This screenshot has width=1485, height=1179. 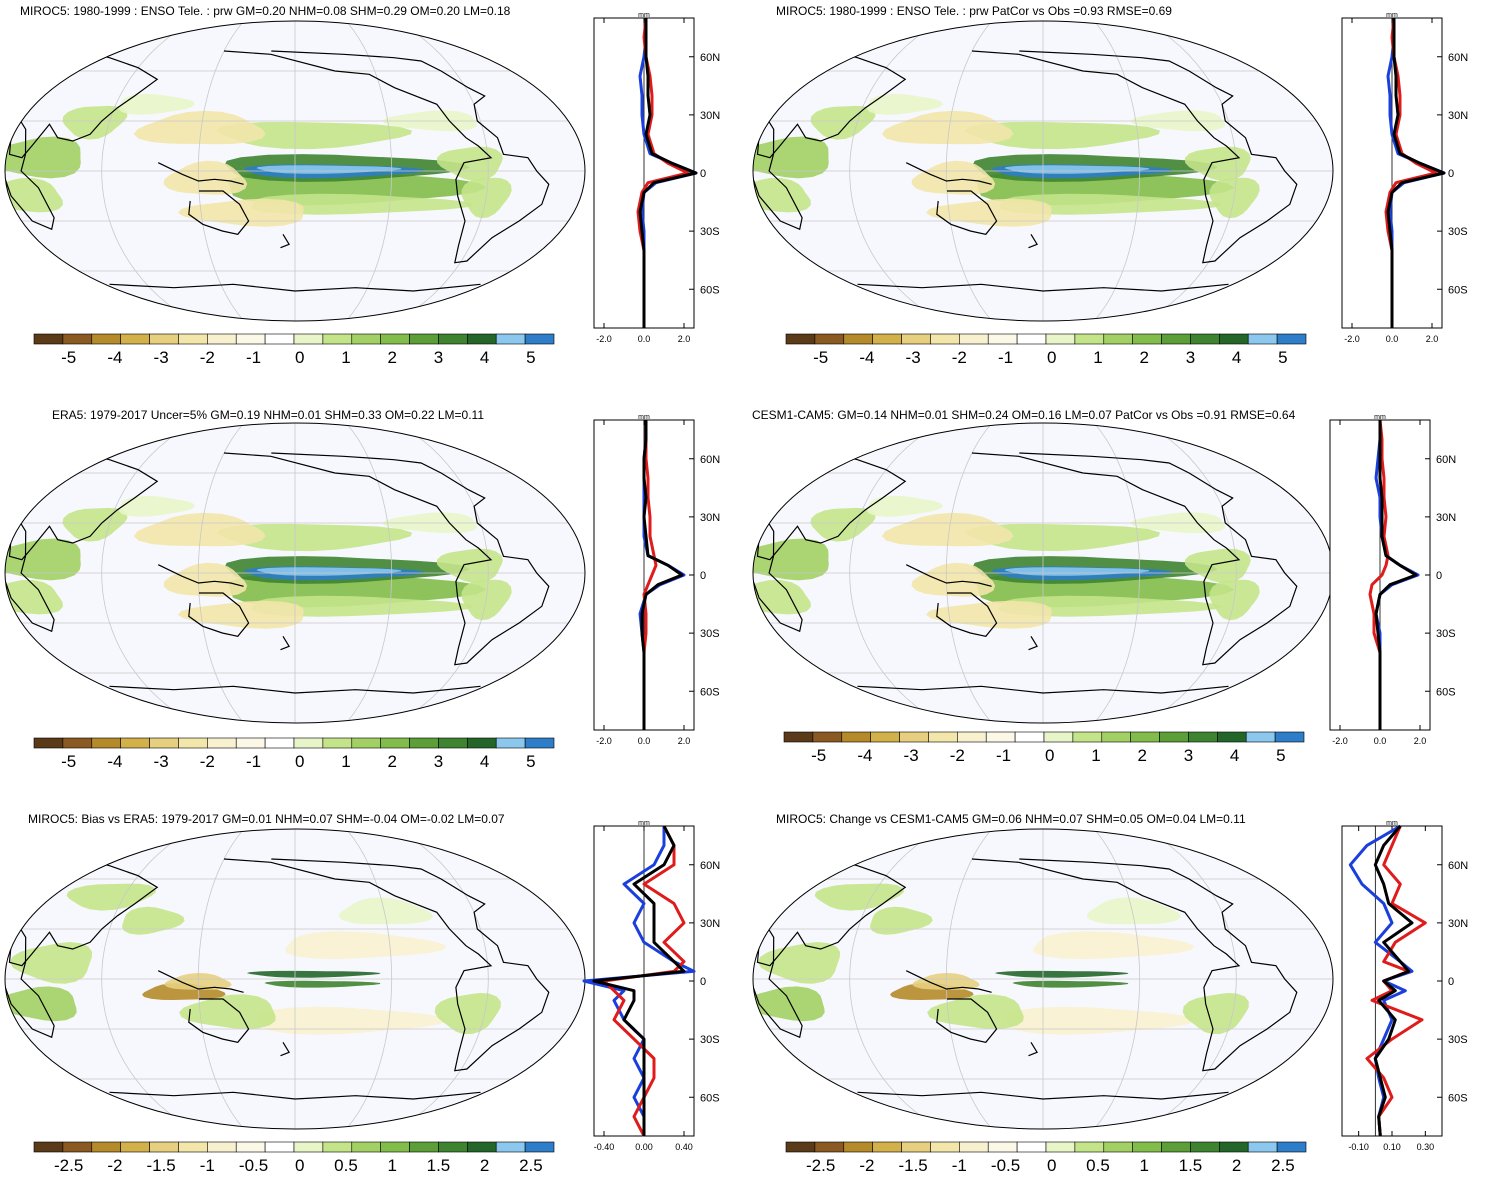 What do you see at coordinates (484, 357) in the screenshot?
I see `colorbar-label: 4` at bounding box center [484, 357].